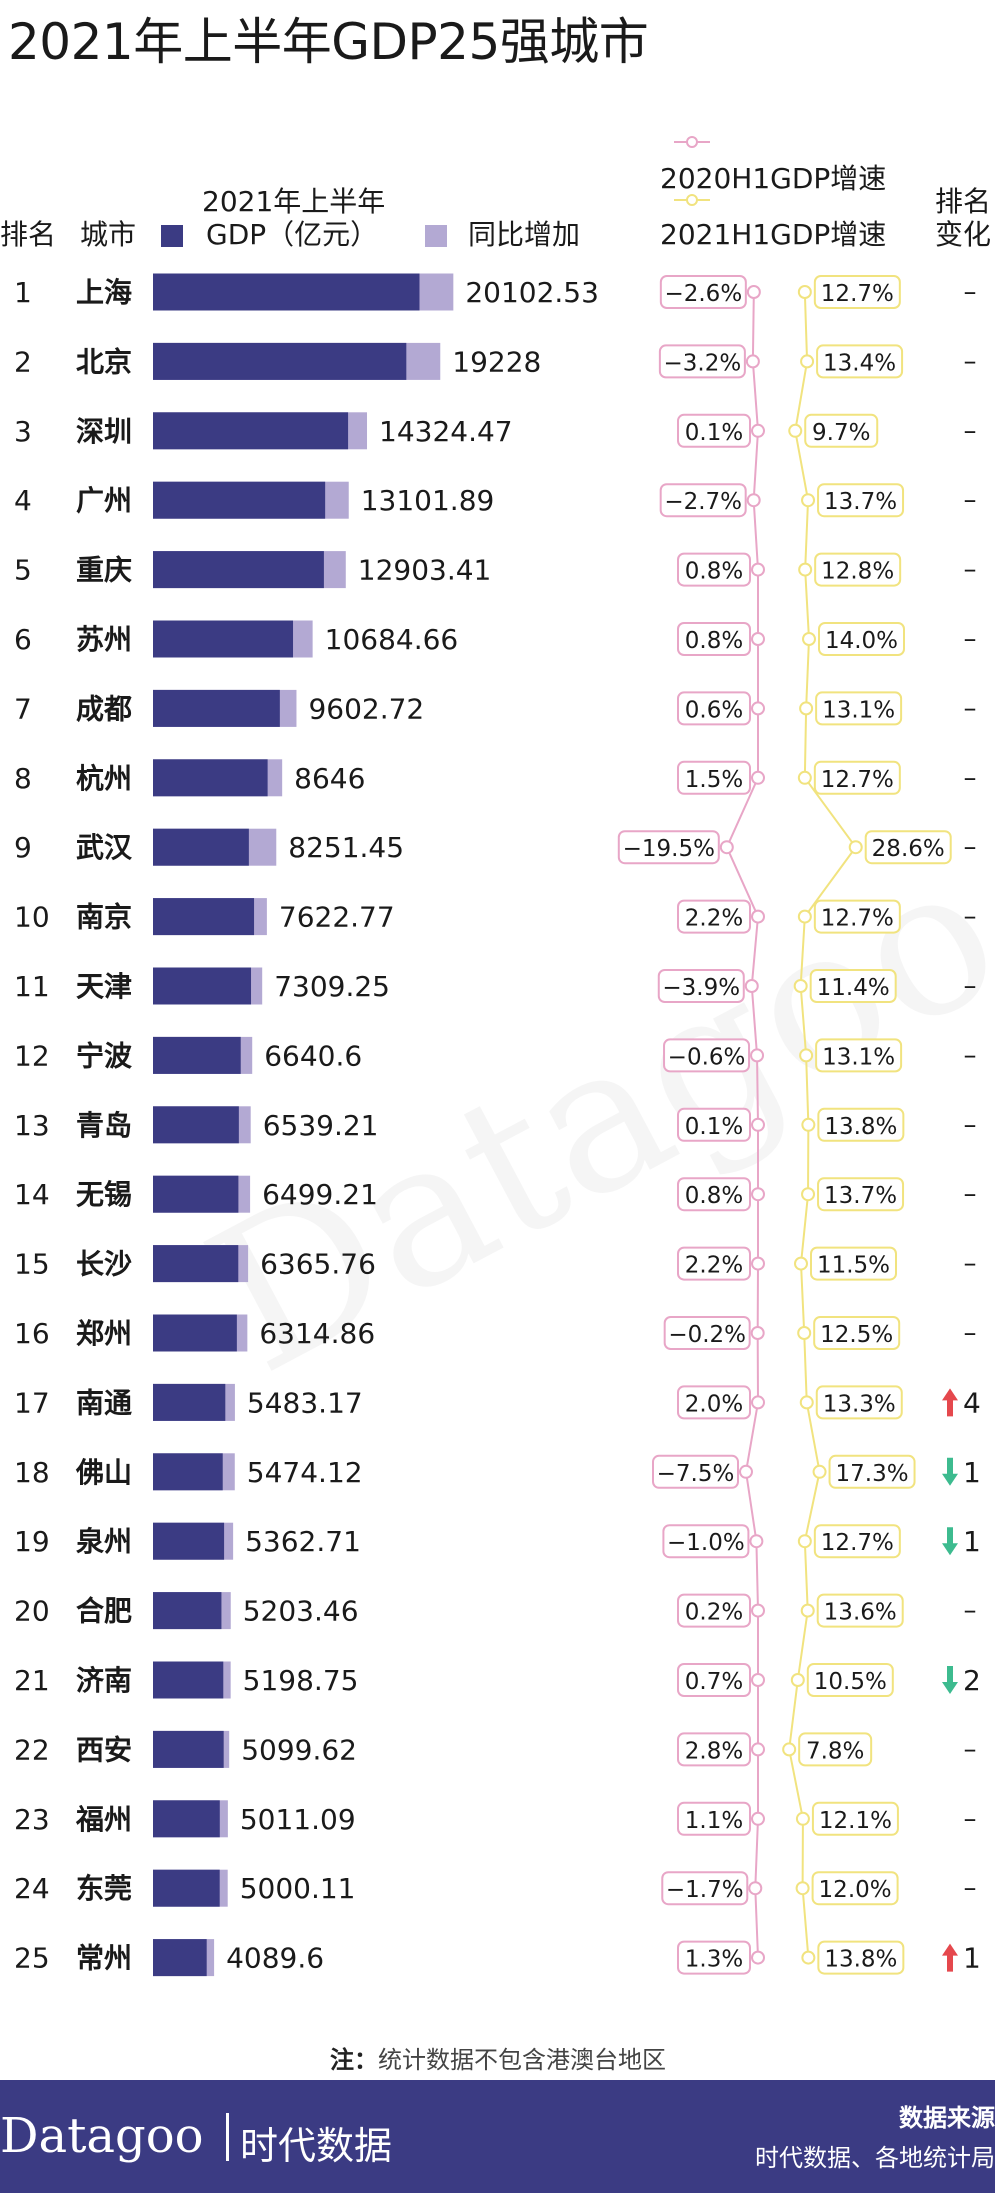 The width and height of the screenshot is (995, 2193). I want to click on gdp-value-label: 10684.66, so click(392, 639).